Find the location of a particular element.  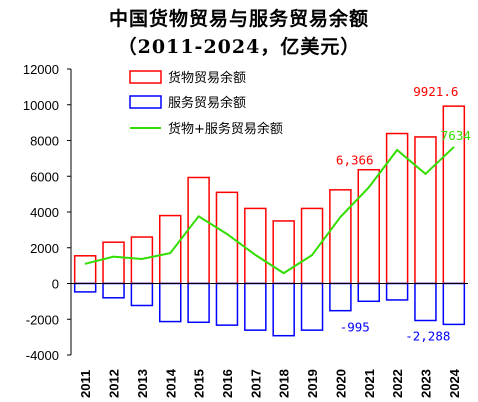

x-tick-label: 2015 is located at coordinates (199, 383).